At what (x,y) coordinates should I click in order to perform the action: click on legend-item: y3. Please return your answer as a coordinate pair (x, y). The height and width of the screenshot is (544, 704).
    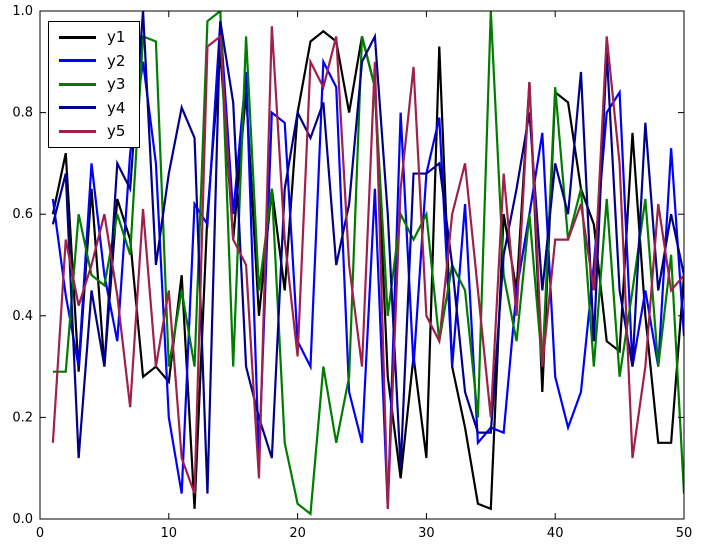
    Looking at the image, I should click on (92, 84).